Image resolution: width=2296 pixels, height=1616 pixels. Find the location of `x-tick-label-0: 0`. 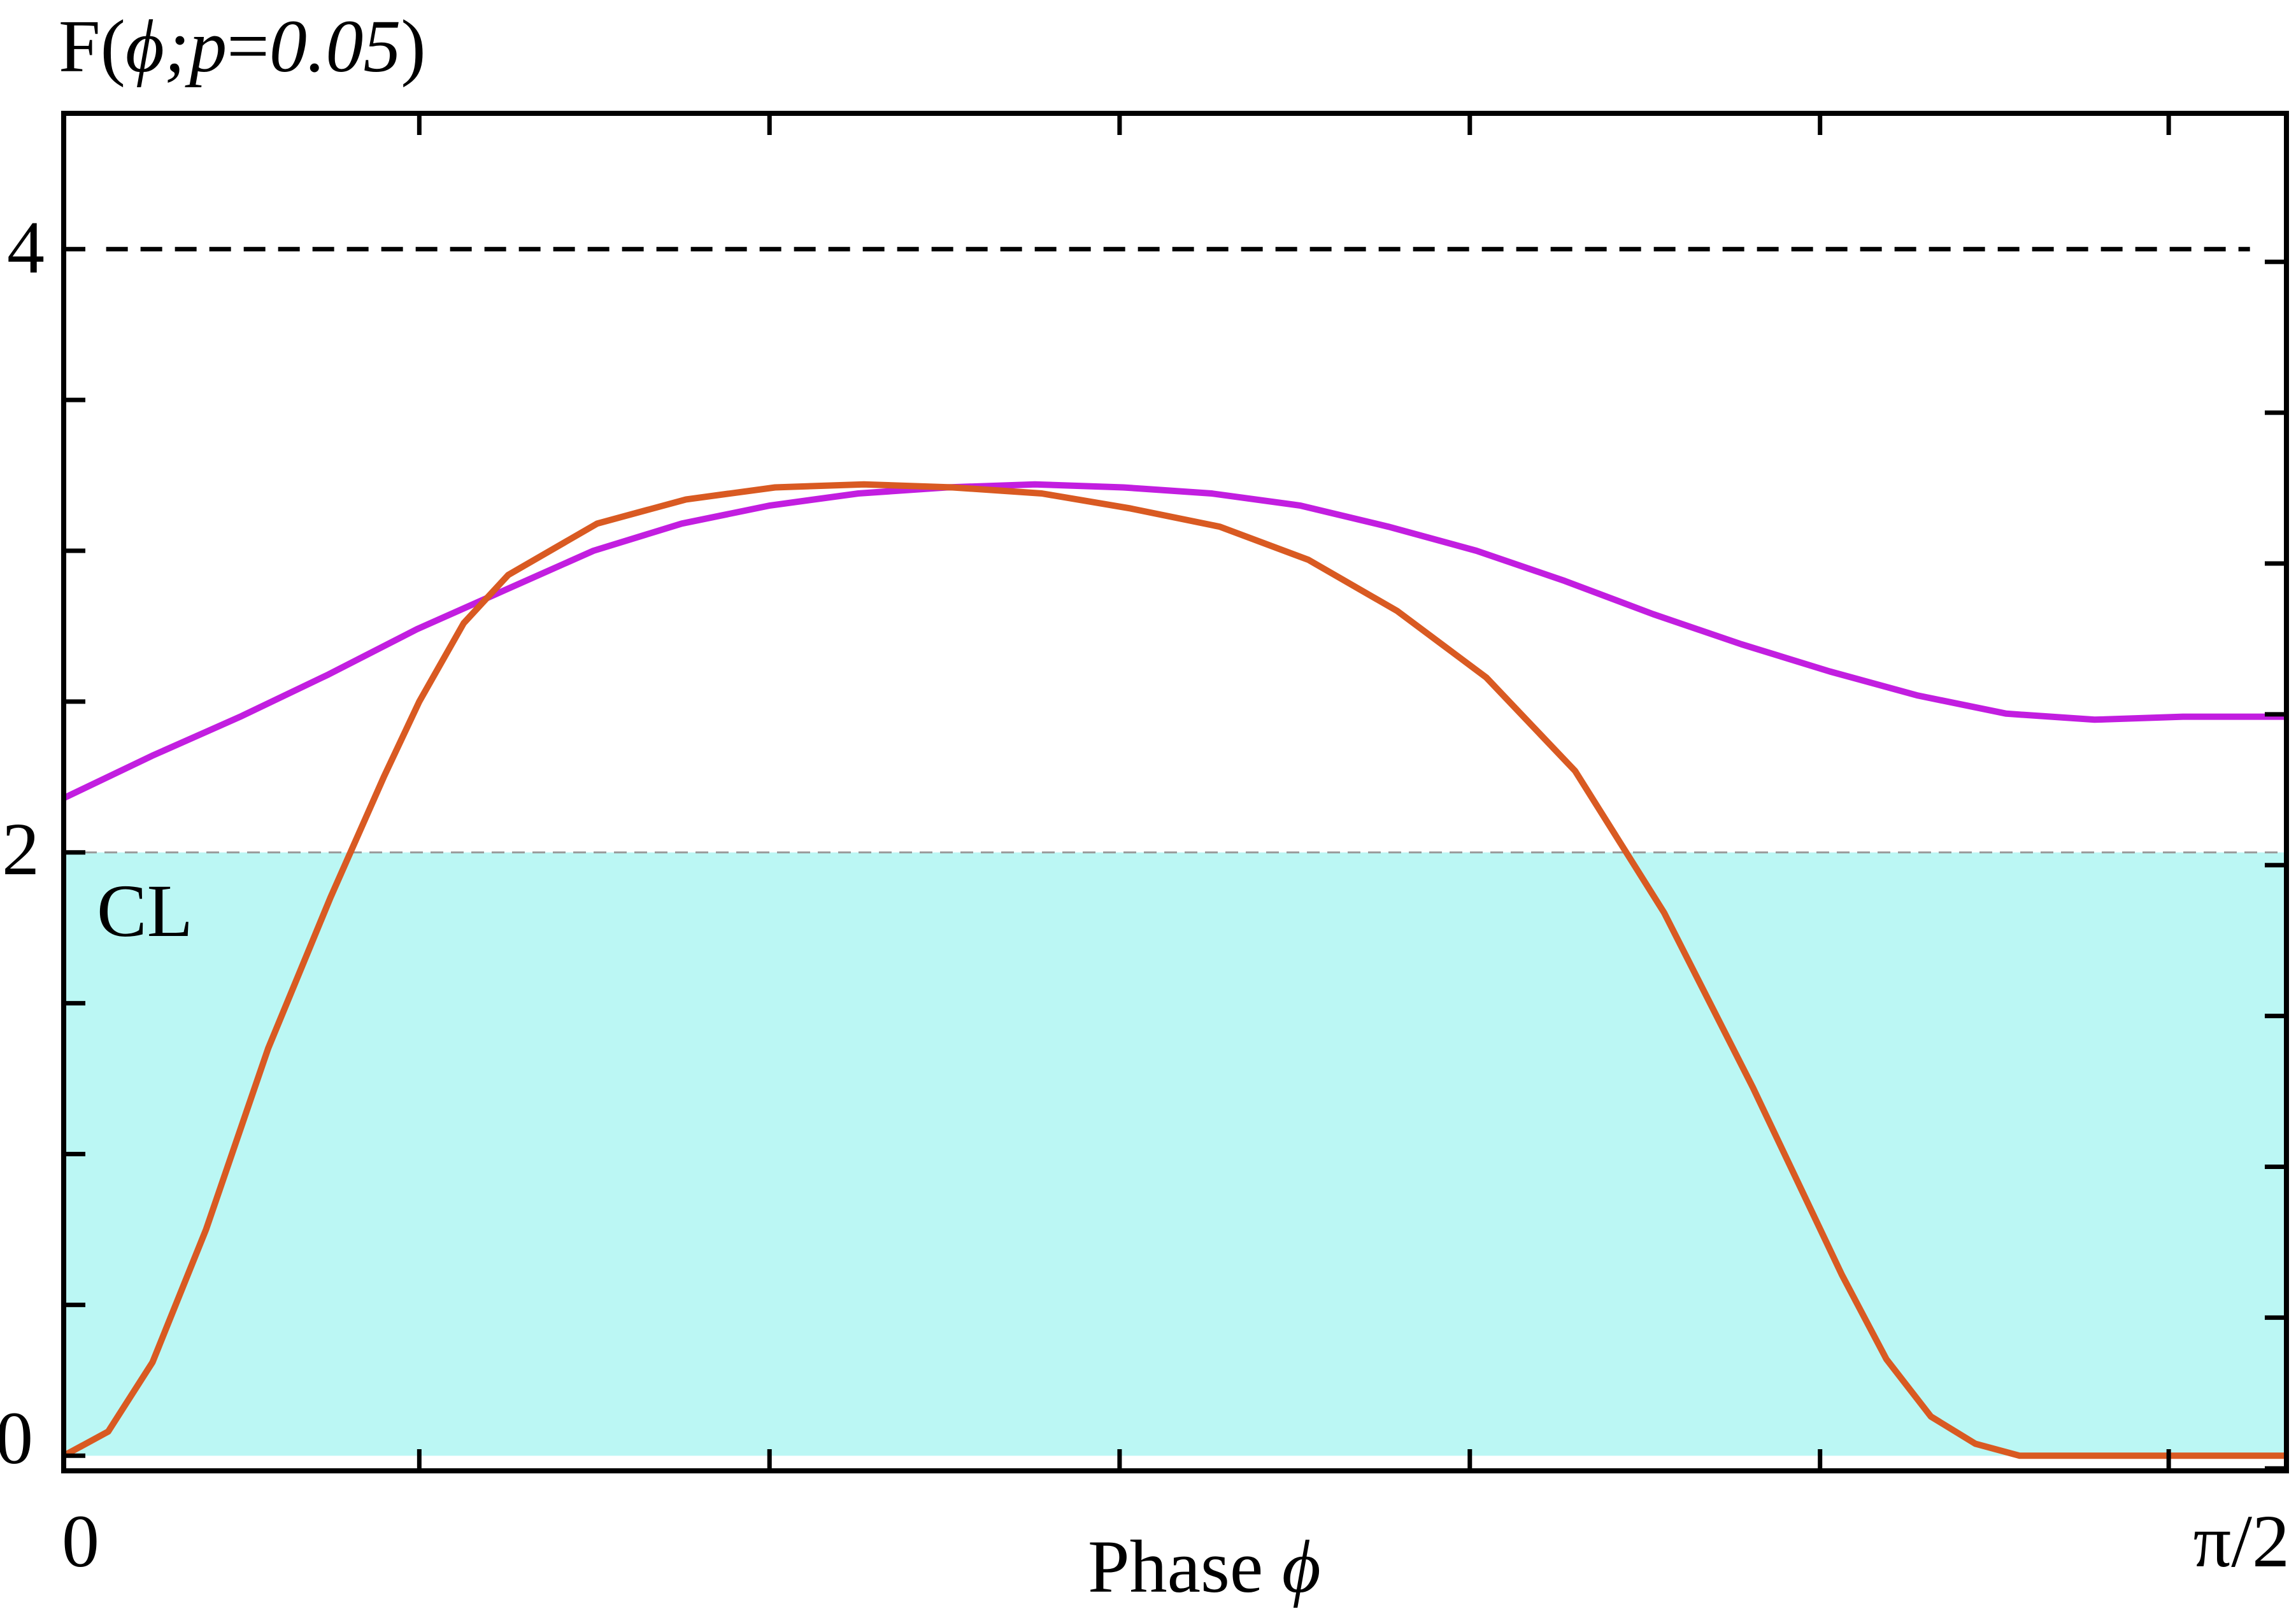

x-tick-label-0: 0 is located at coordinates (80, 1541).